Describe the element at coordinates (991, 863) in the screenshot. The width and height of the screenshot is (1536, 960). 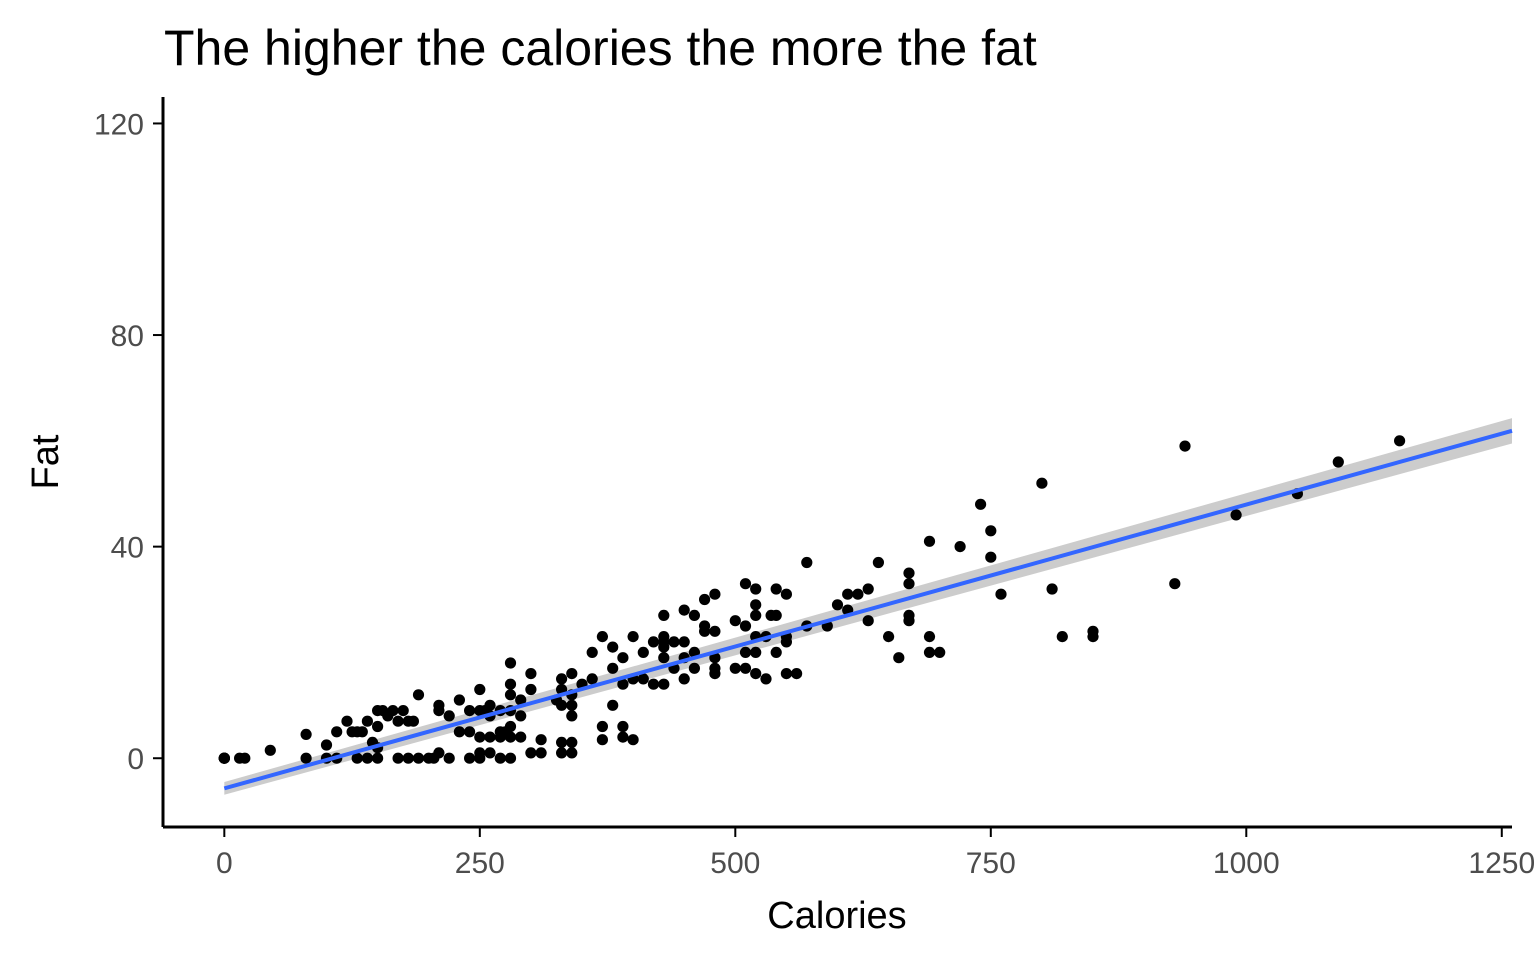
I see `x-tick-label: 750` at that location.